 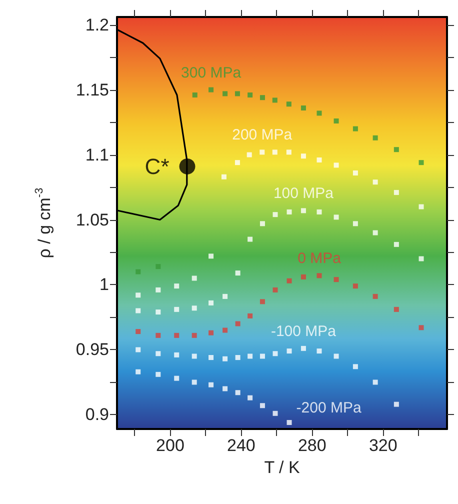 I want to click on y-axis-title: ρ / g cm-3, so click(x=44, y=223).